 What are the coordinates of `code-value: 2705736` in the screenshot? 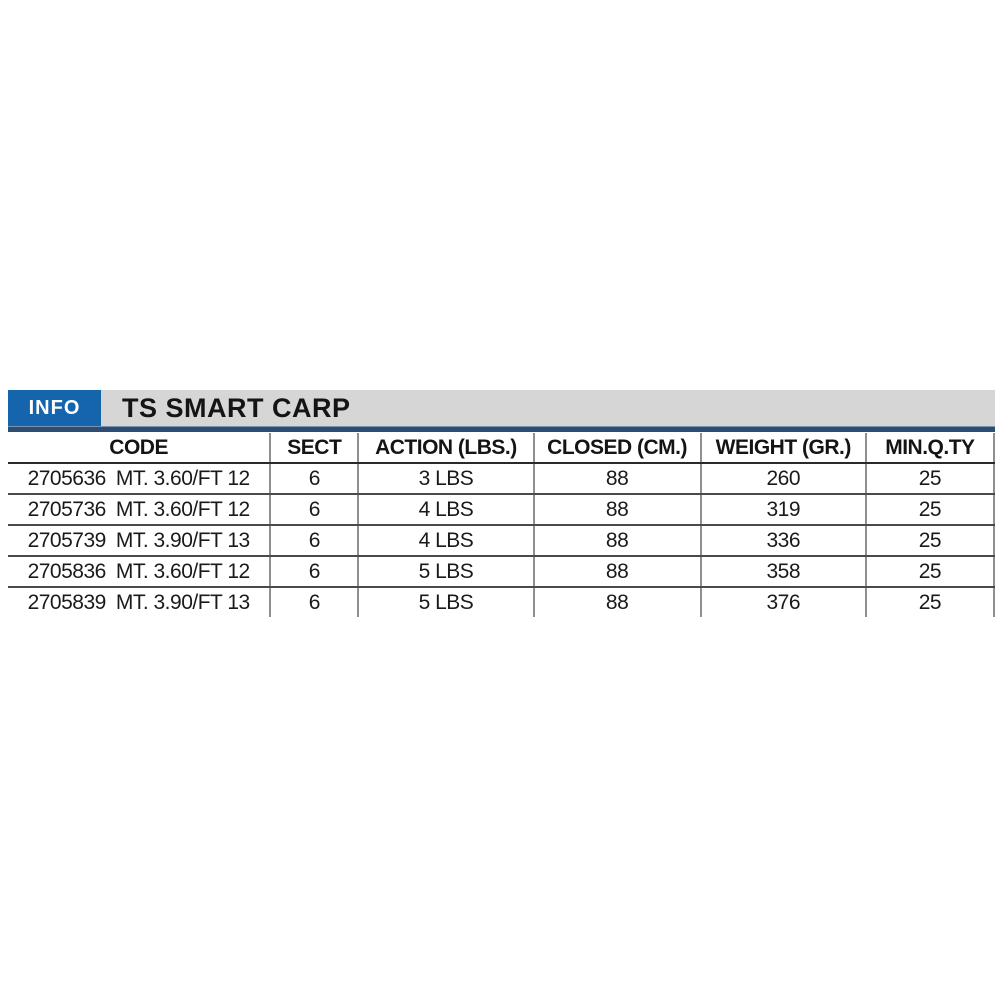 It's located at (67, 509).